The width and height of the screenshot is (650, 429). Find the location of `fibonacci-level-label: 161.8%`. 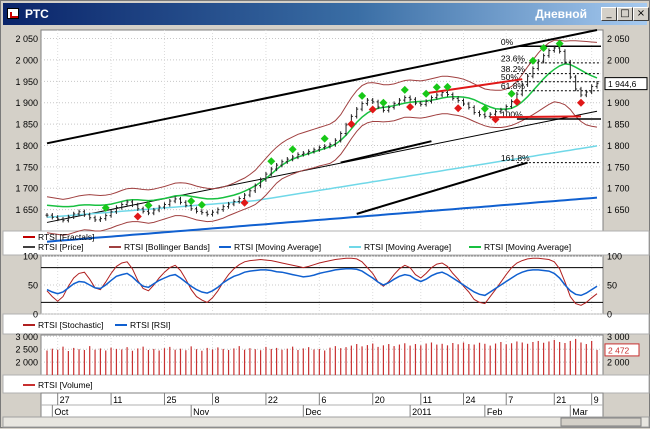

fibonacci-level-label: 161.8% is located at coordinates (515, 158).